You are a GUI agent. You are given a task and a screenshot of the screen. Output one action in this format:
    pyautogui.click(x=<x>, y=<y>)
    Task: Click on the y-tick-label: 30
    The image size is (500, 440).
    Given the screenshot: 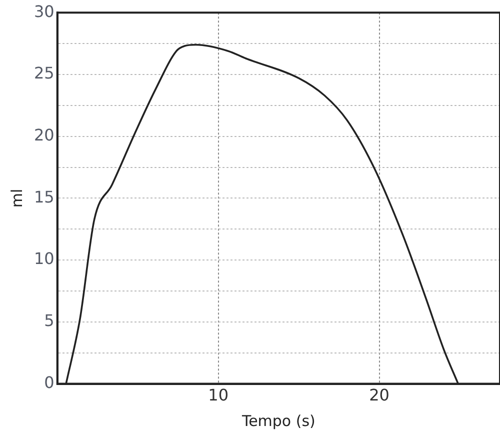 What is the action you would take?
    pyautogui.click(x=44, y=11)
    